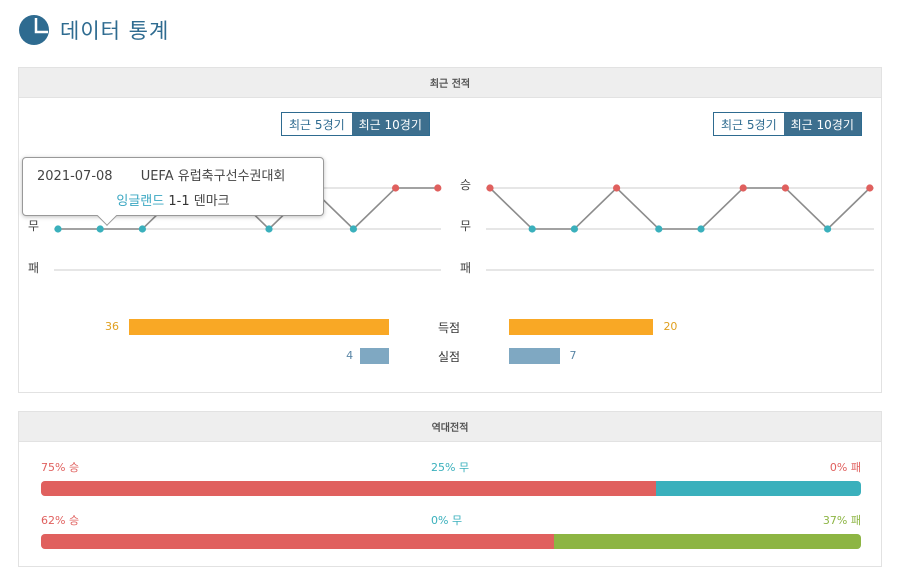 This screenshot has width=900, height=575. I want to click on h2h-row-1-bar, so click(451, 488).